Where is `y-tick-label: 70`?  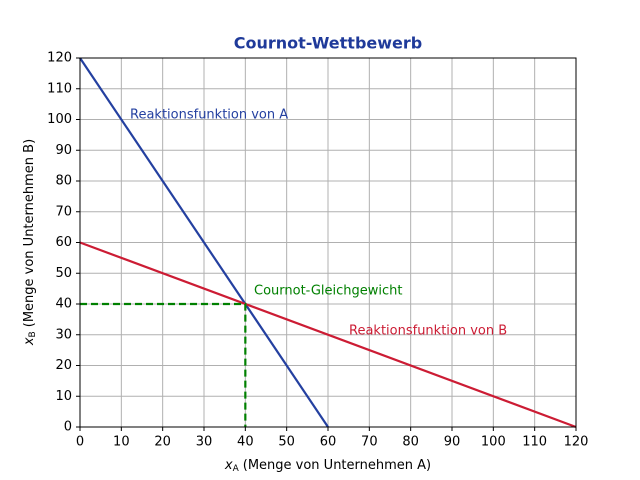
y-tick-label: 70 is located at coordinates (63, 211).